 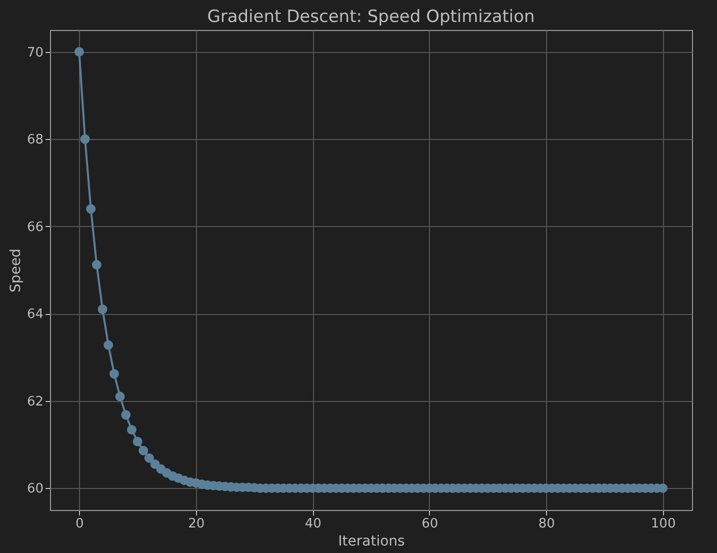 What do you see at coordinates (371, 542) in the screenshot?
I see `x-axis-title: Iterations` at bounding box center [371, 542].